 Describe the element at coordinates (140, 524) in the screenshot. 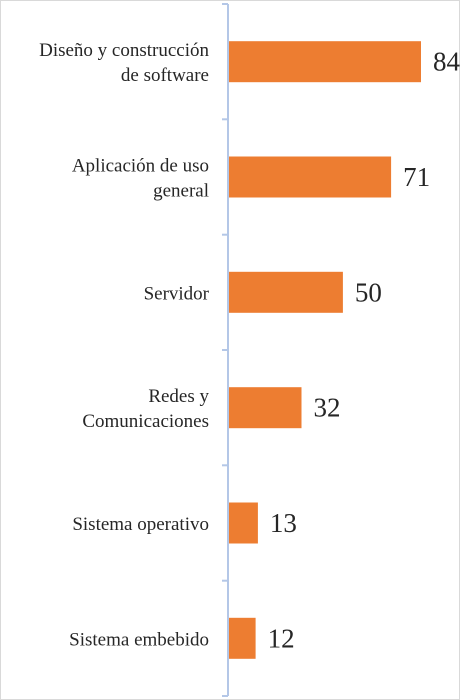

I see `category-label-5: Sistema operativo` at that location.